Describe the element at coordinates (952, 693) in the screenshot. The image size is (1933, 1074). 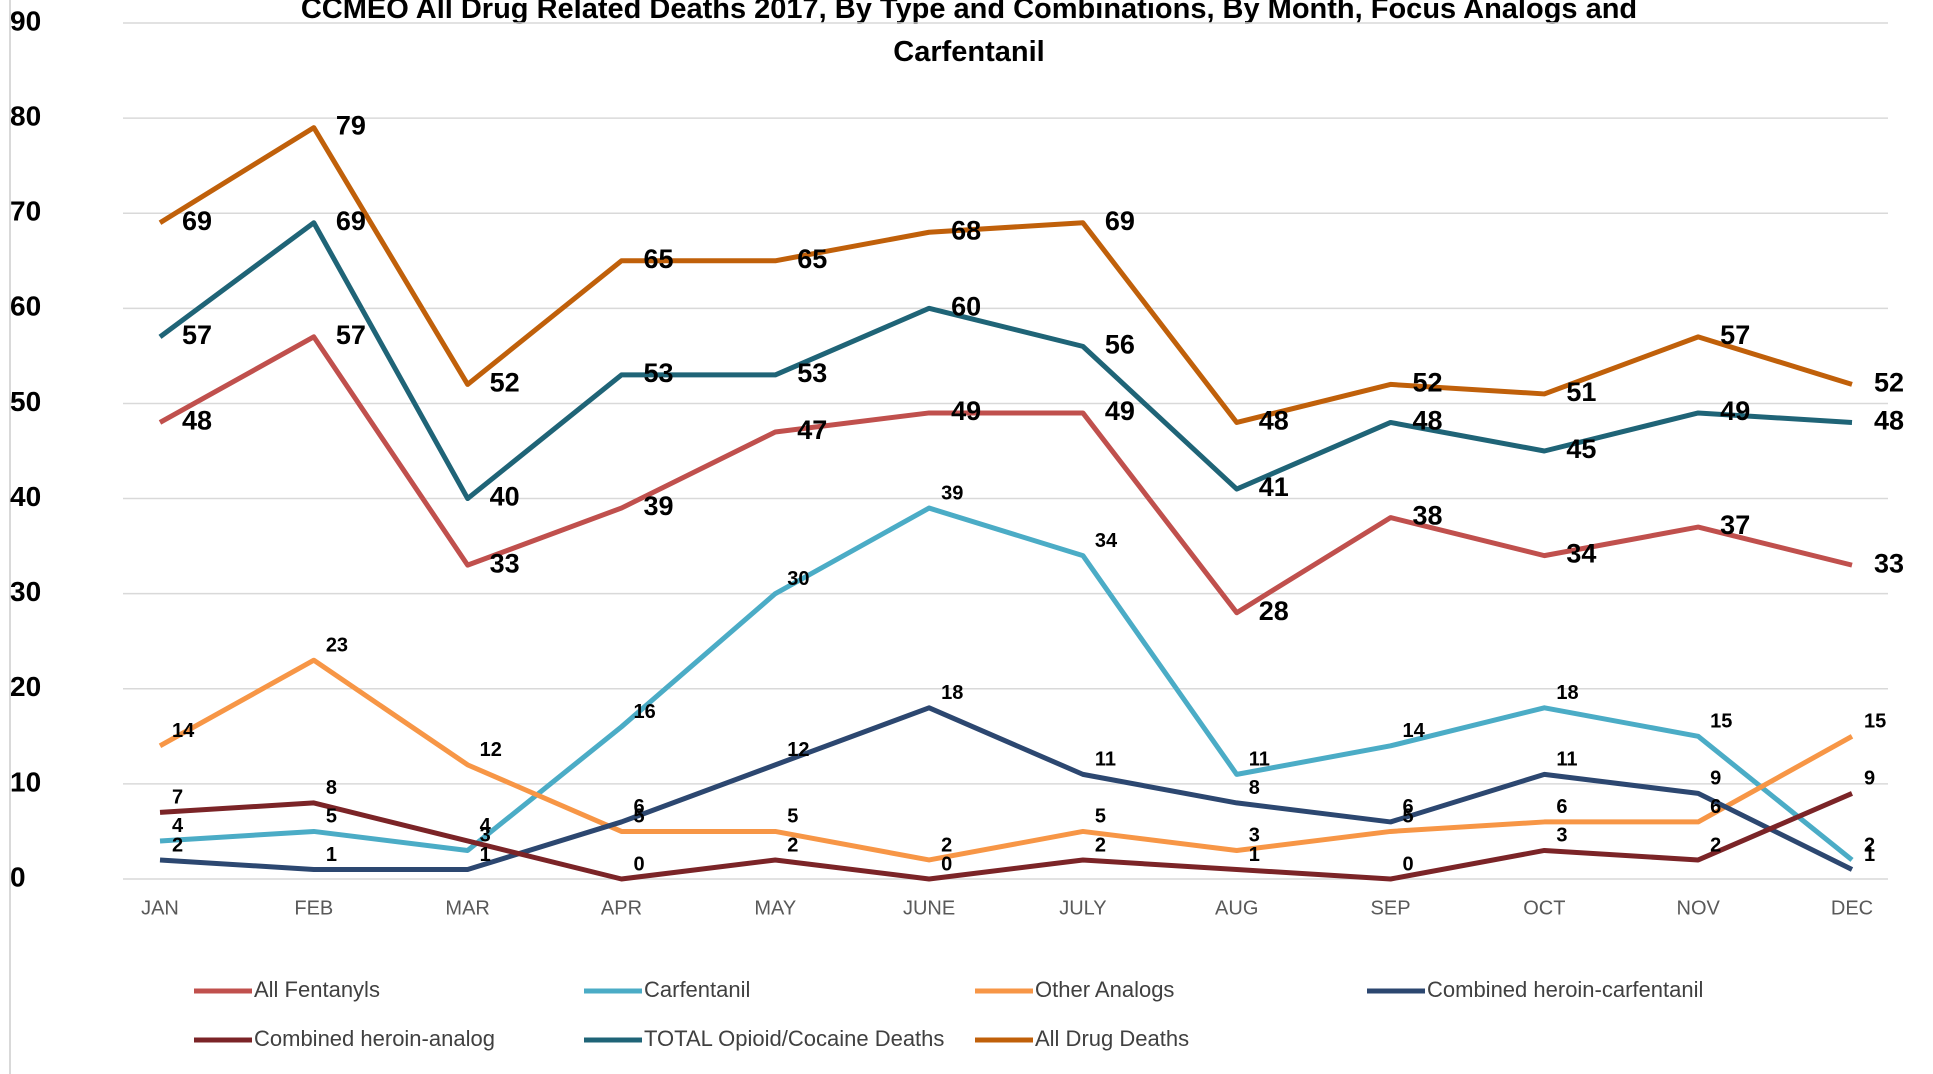
I see `data-label: 18` at that location.